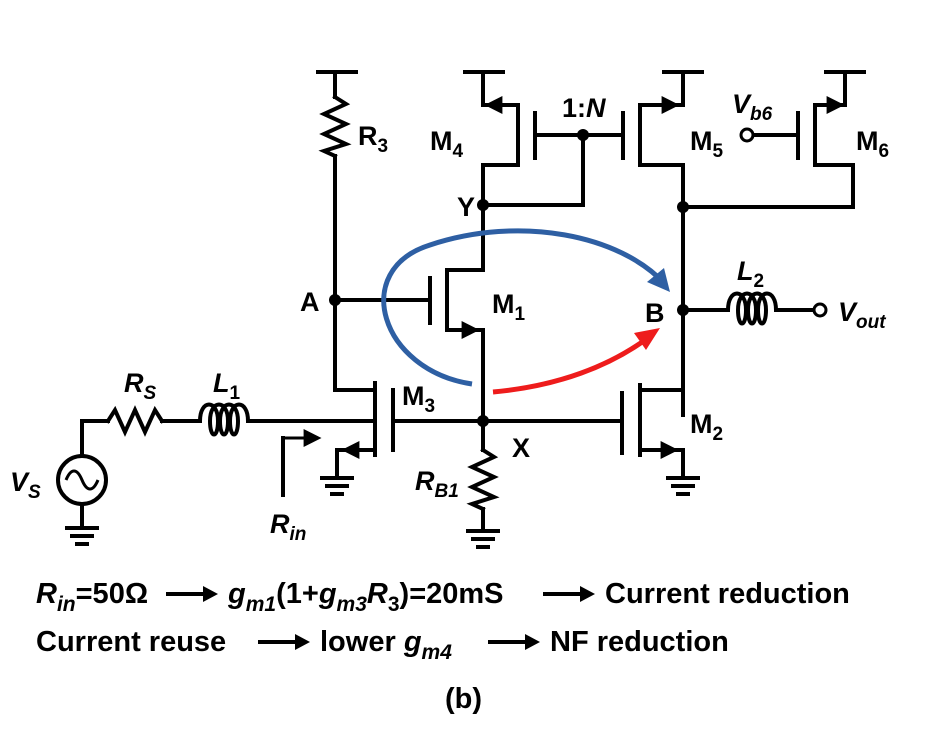  I want to click on m5-transistor, so click(653, 243).